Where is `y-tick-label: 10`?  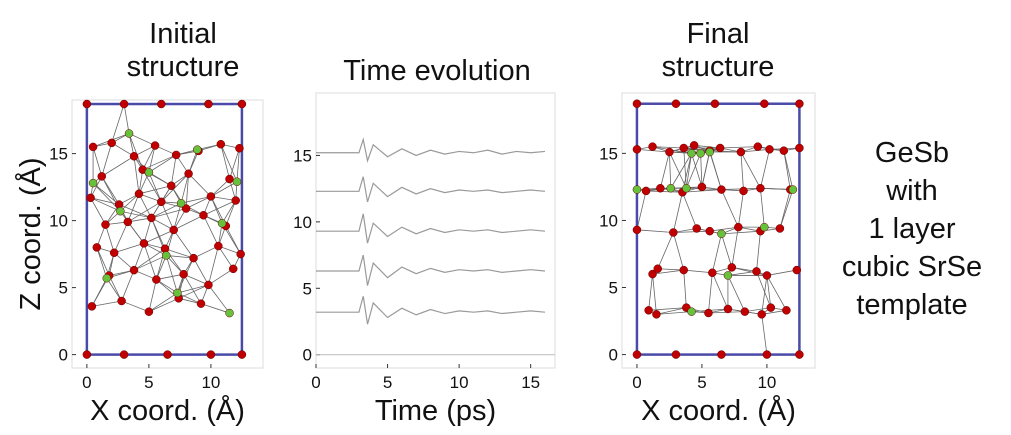 y-tick-label: 10 is located at coordinates (302, 222).